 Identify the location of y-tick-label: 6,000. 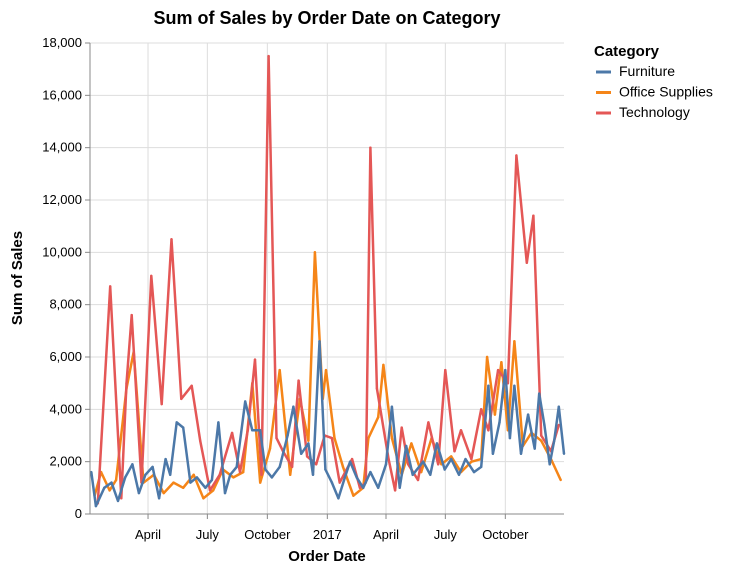
(65, 356).